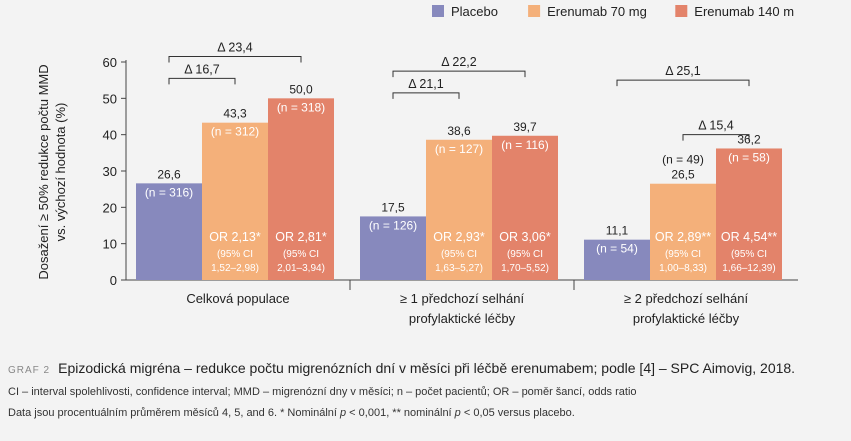  I want to click on y-tick-label-50: 50, so click(110, 98).